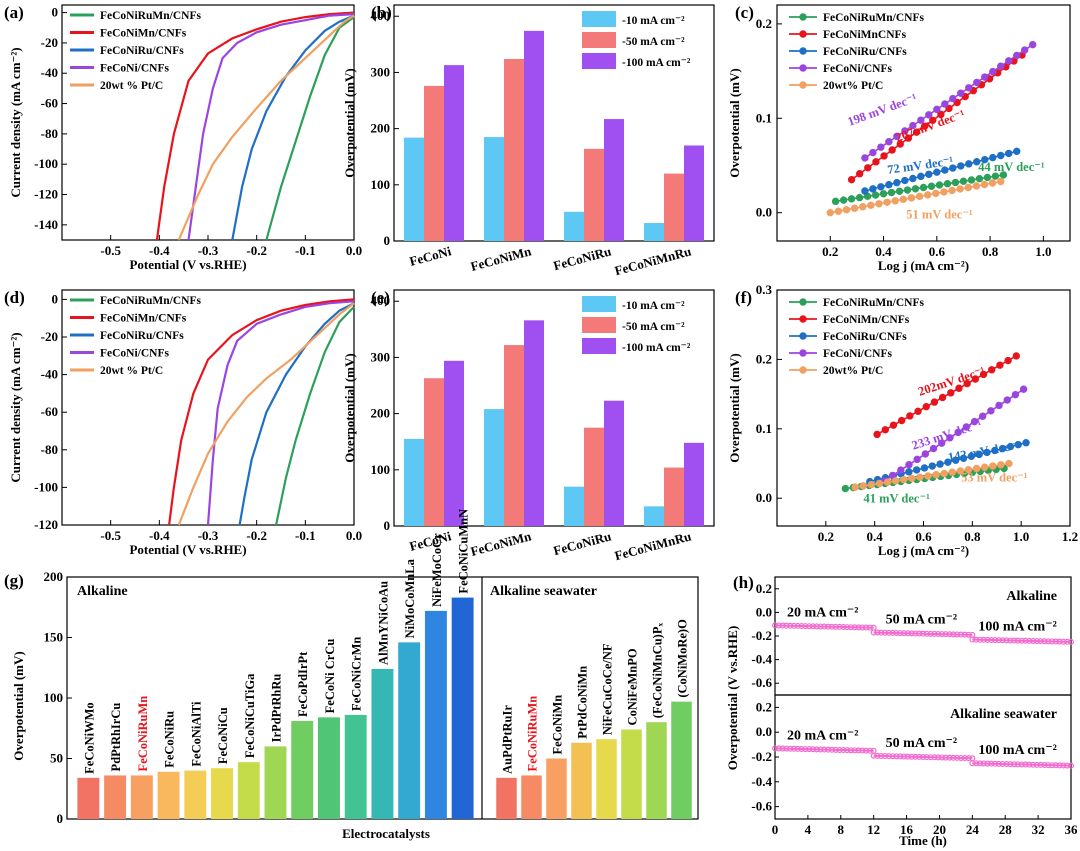 This screenshot has width=1080, height=851. What do you see at coordinates (110, 535) in the screenshot?
I see `x-tick-label: -0.5` at bounding box center [110, 535].